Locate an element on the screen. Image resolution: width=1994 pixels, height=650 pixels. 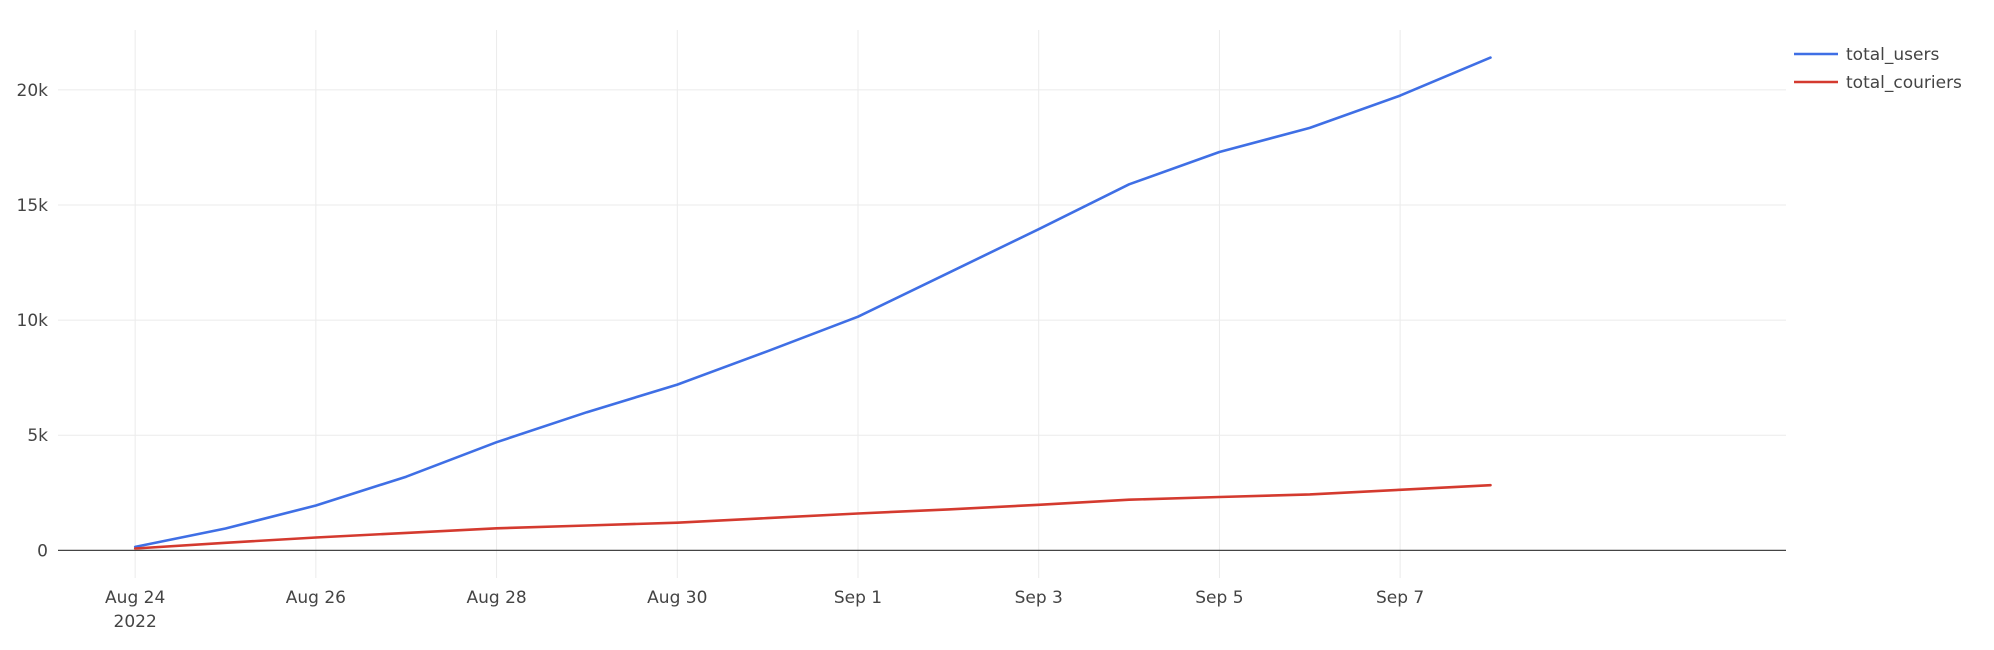
x-tick-label: Aug 26 is located at coordinates (316, 598).